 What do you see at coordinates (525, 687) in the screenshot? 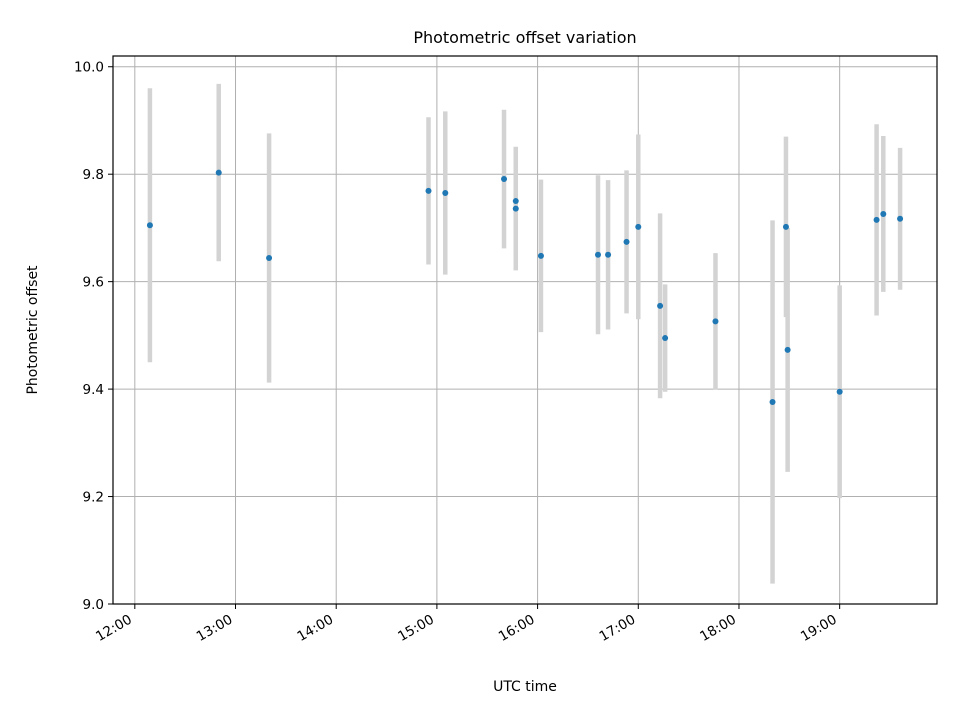
I see `x-axis-label: UTC time` at bounding box center [525, 687].